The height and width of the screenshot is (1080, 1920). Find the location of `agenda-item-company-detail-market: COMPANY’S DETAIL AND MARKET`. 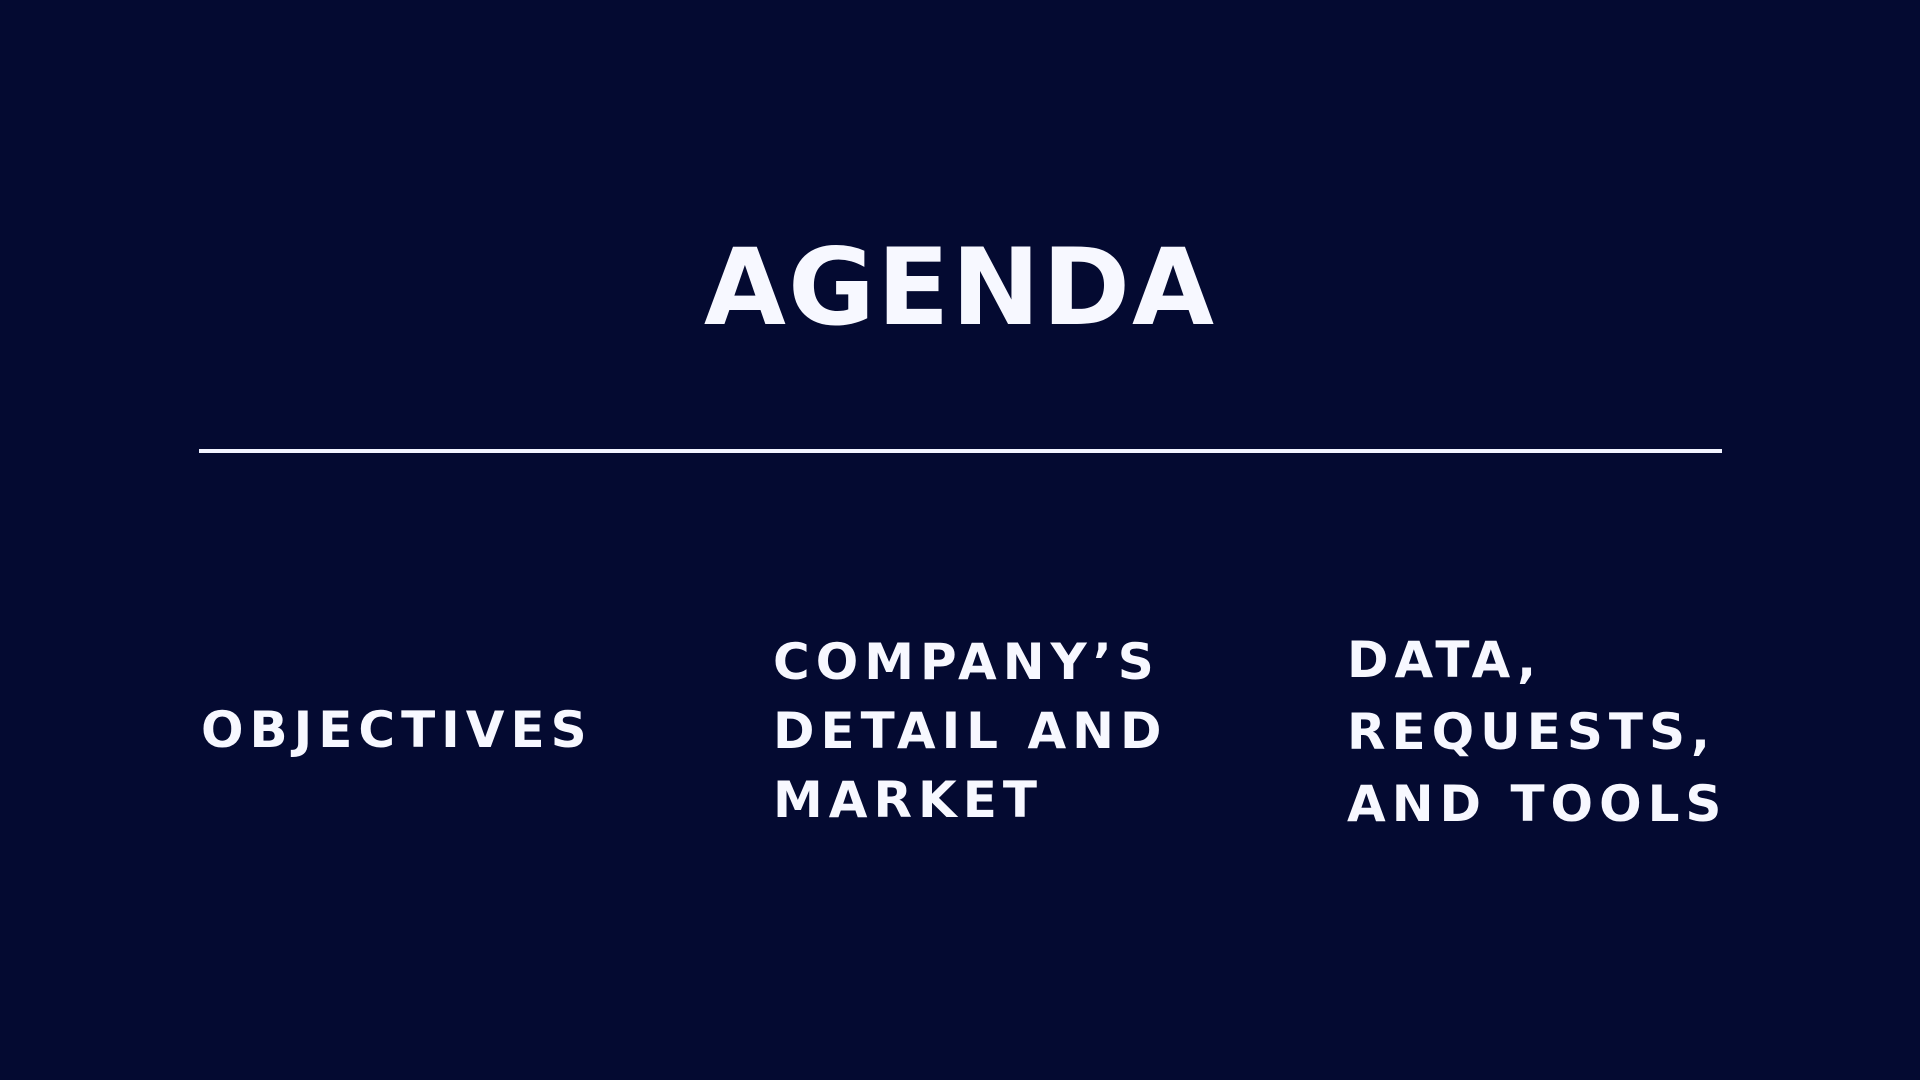

agenda-item-company-detail-market: COMPANY’S DETAIL AND MARKET is located at coordinates (970, 731).